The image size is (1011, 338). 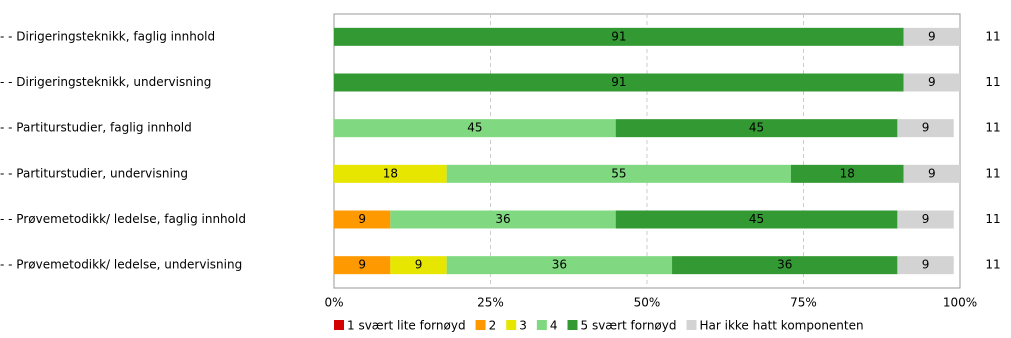 I want to click on value-label: 55, so click(x=618, y=173).